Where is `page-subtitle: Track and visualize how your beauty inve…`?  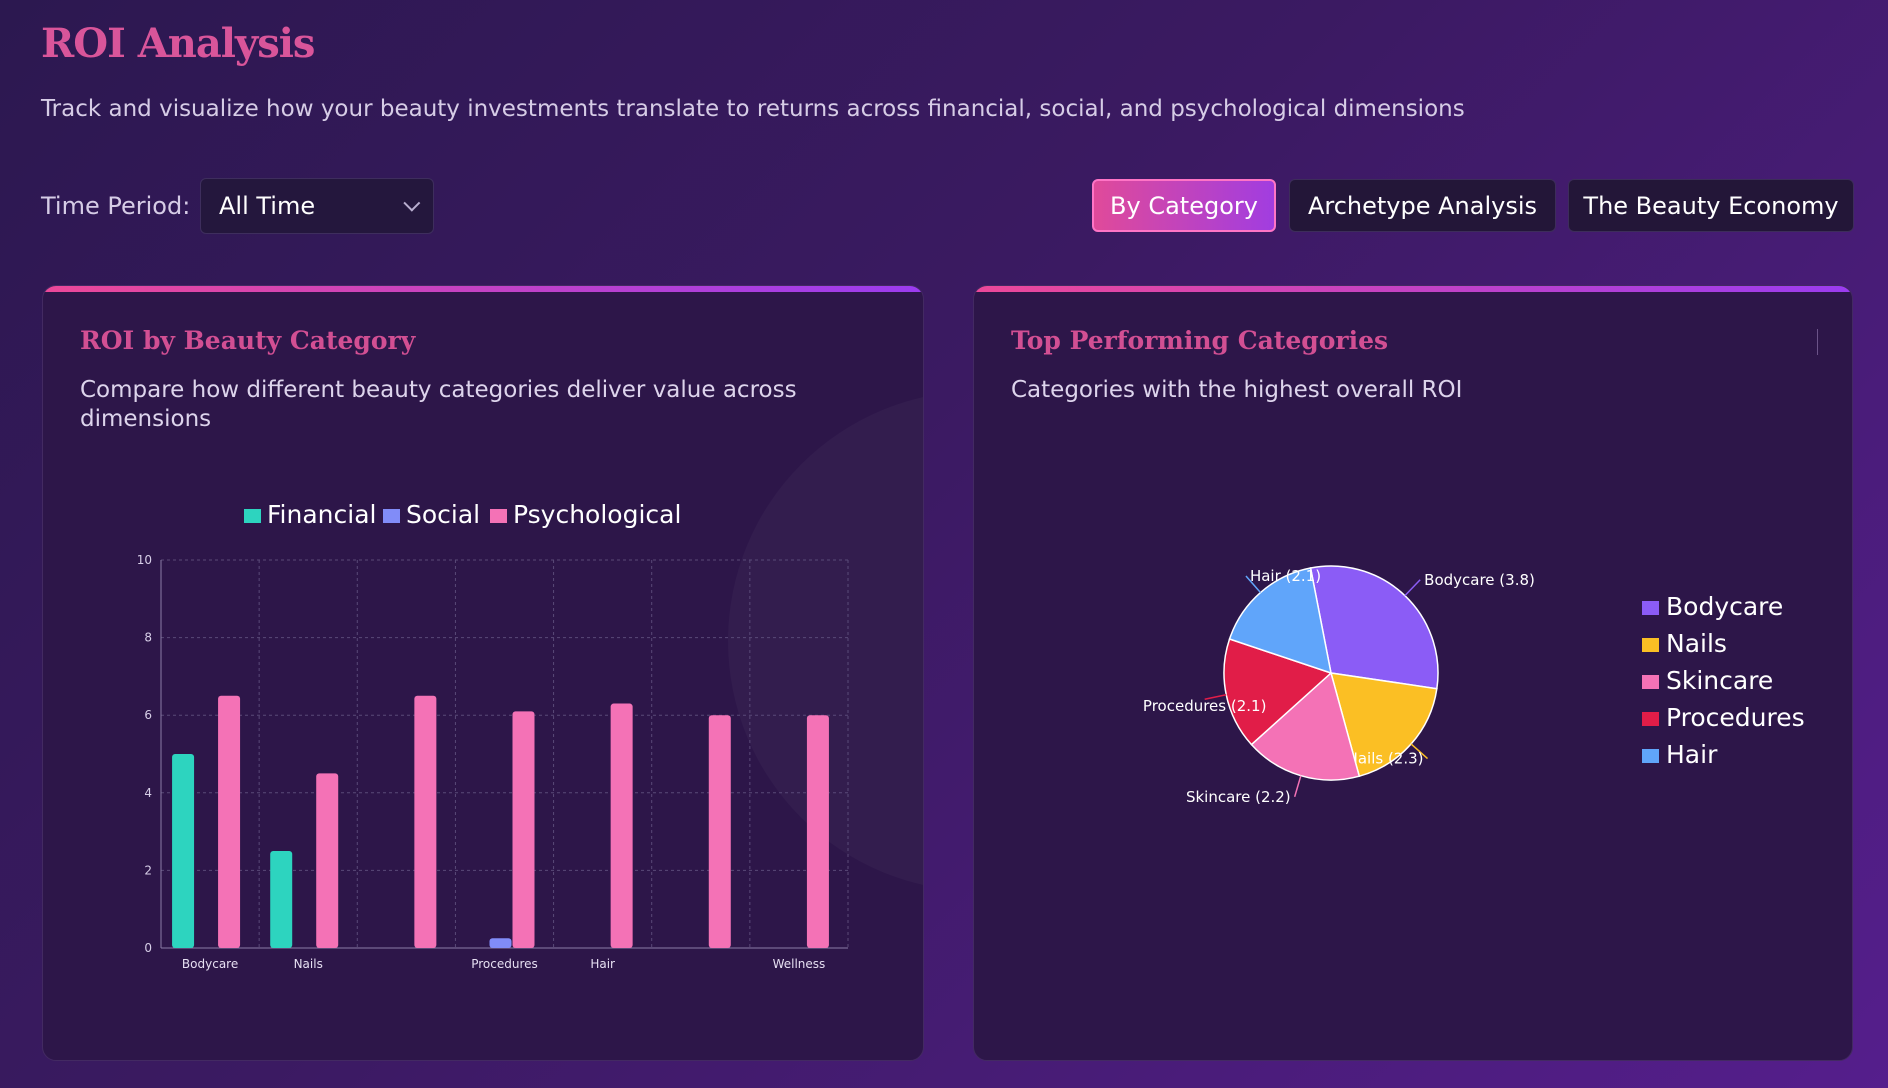
page-subtitle: Track and visualize how your beauty inve… is located at coordinates (753, 109).